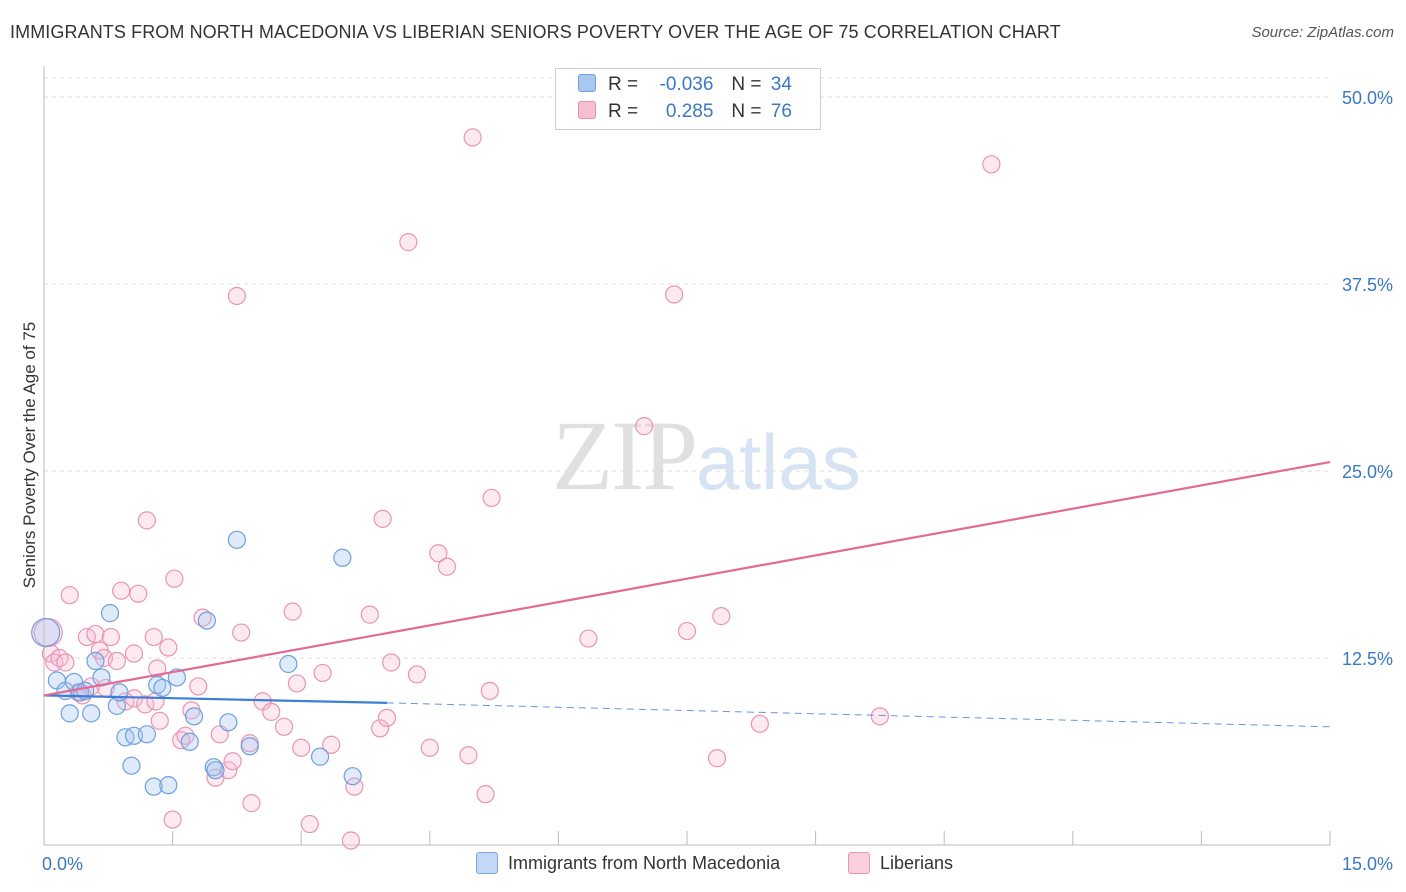 This screenshot has width=1406, height=892. I want to click on y-tick-label: 25.0%, so click(1367, 472).